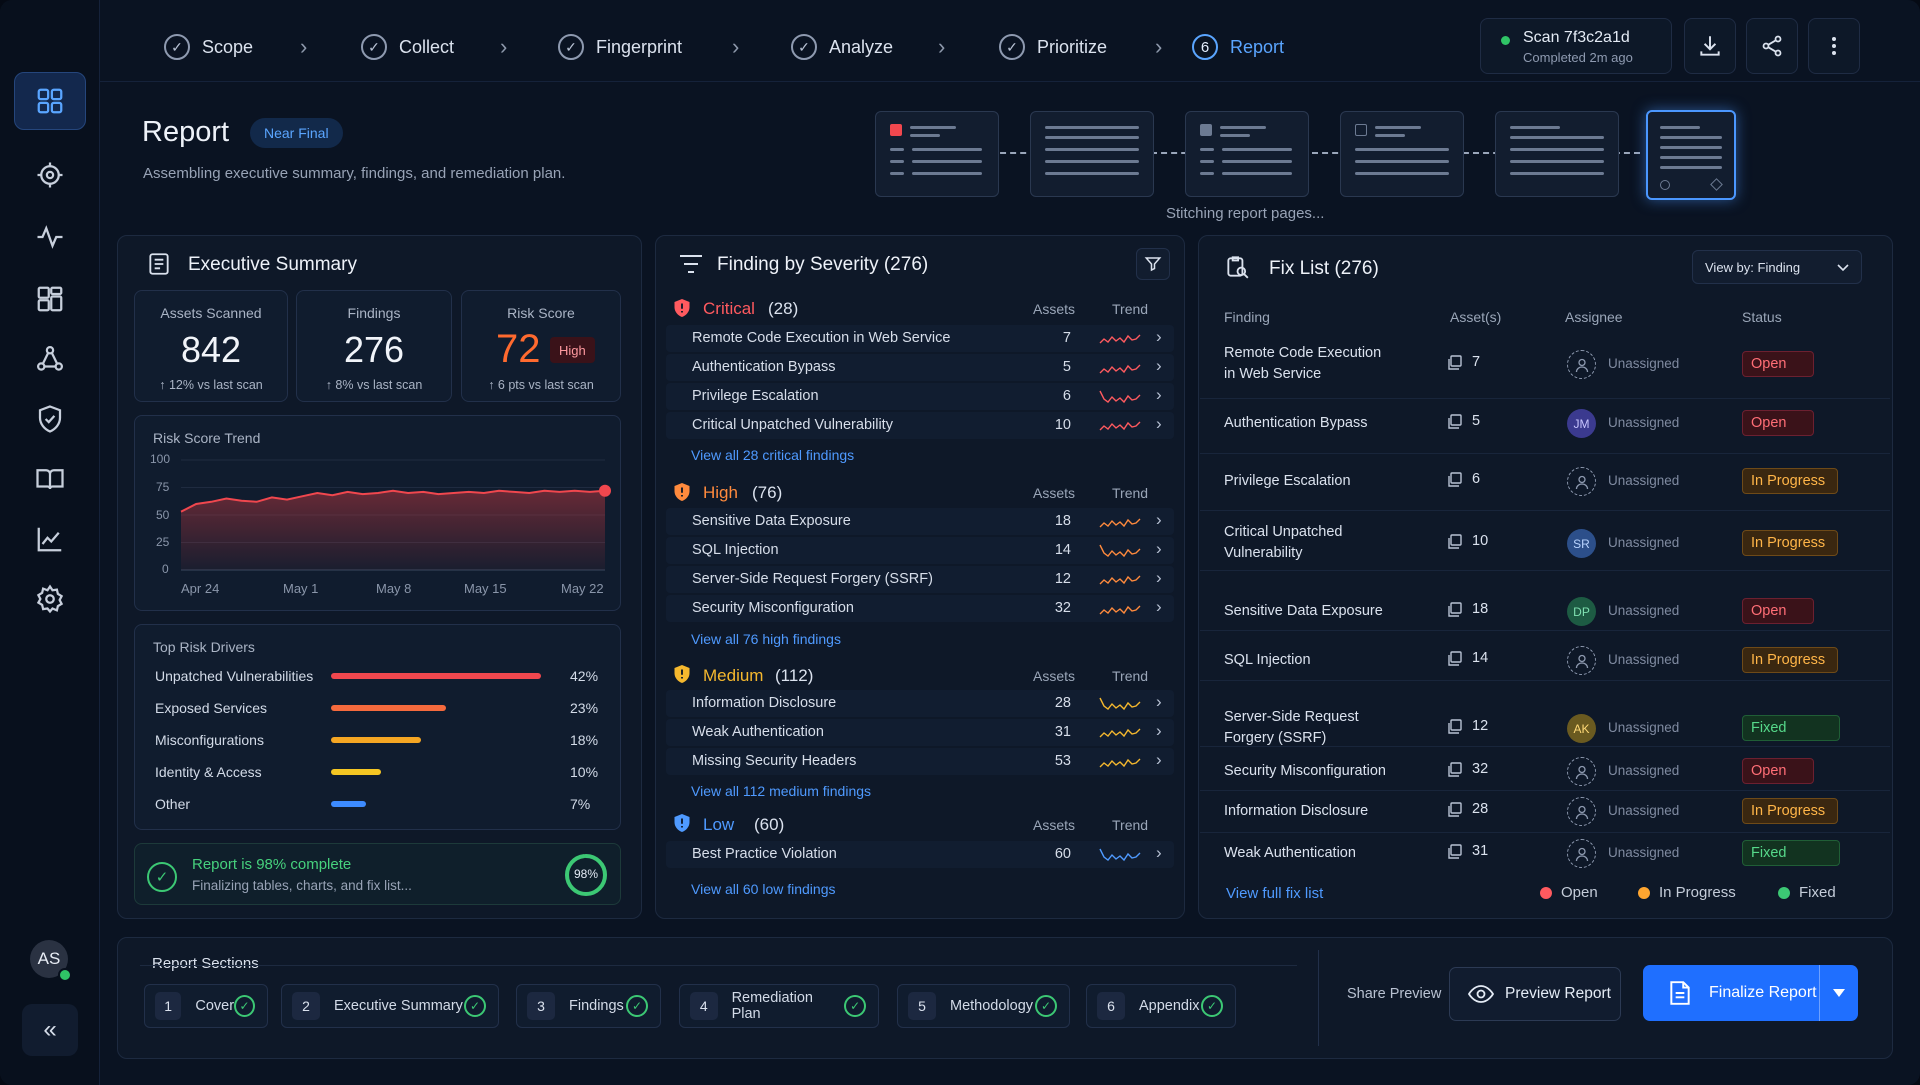  What do you see at coordinates (1394, 994) in the screenshot?
I see `share-preview-label: Share Preview` at bounding box center [1394, 994].